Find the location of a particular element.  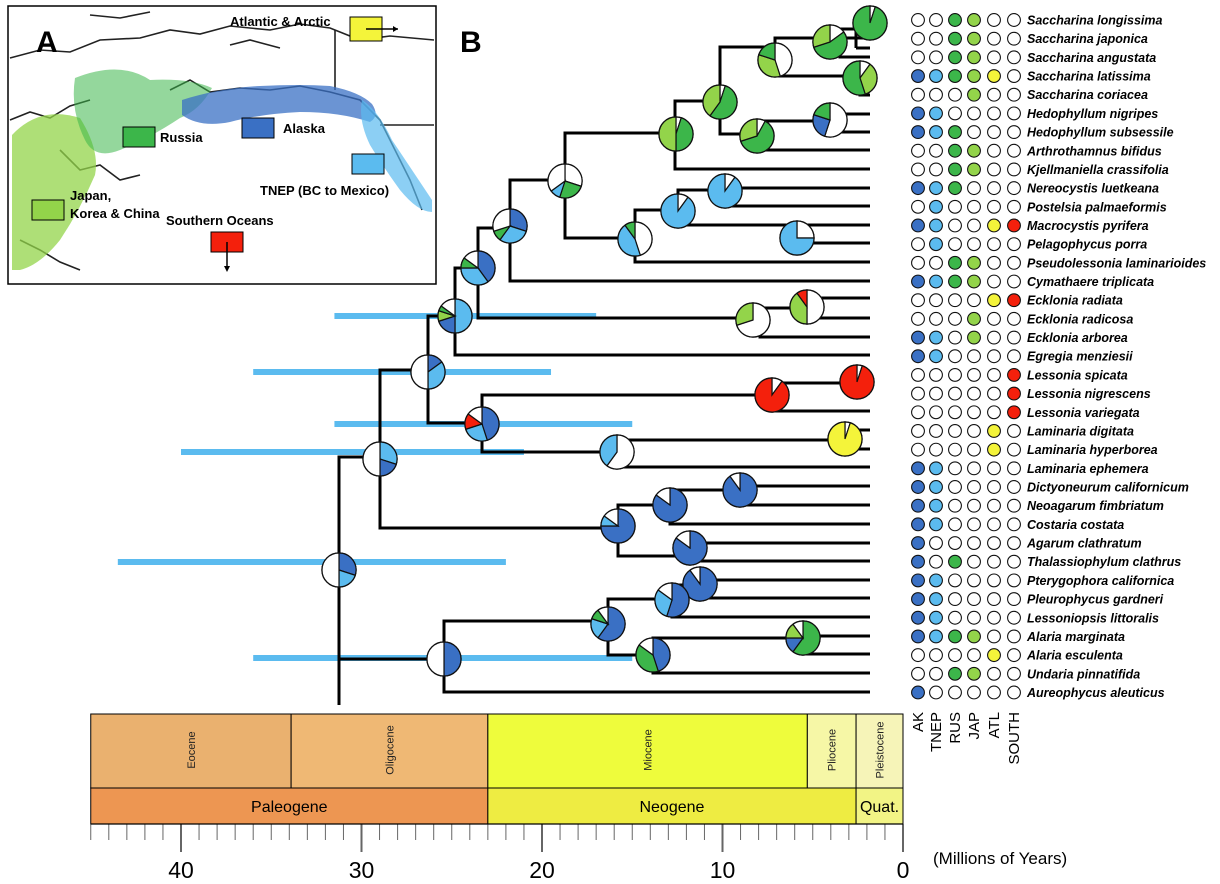

label-japan: Japan, is located at coordinates (90, 195).